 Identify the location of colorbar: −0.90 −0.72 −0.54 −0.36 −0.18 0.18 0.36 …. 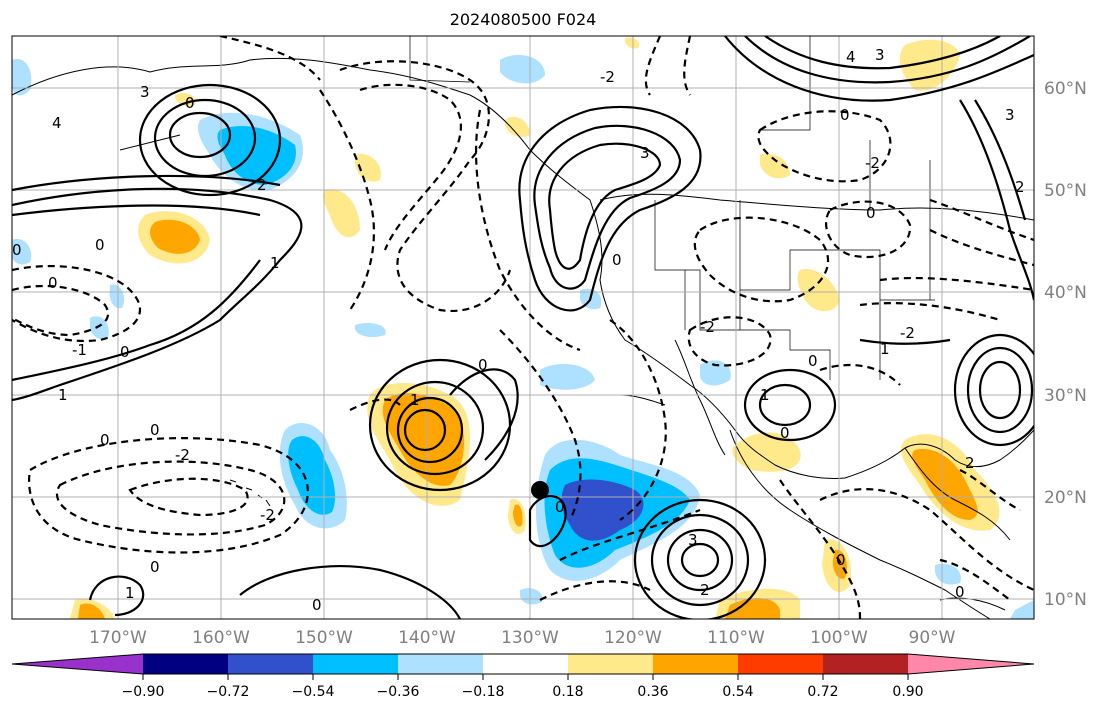
(523, 676).